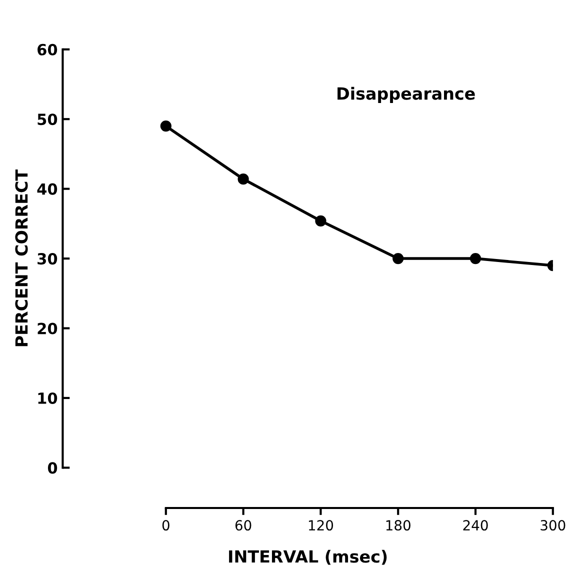 This screenshot has width=570, height=581. Describe the element at coordinates (48, 398) in the screenshot. I see `y-tick-label: 10` at that location.